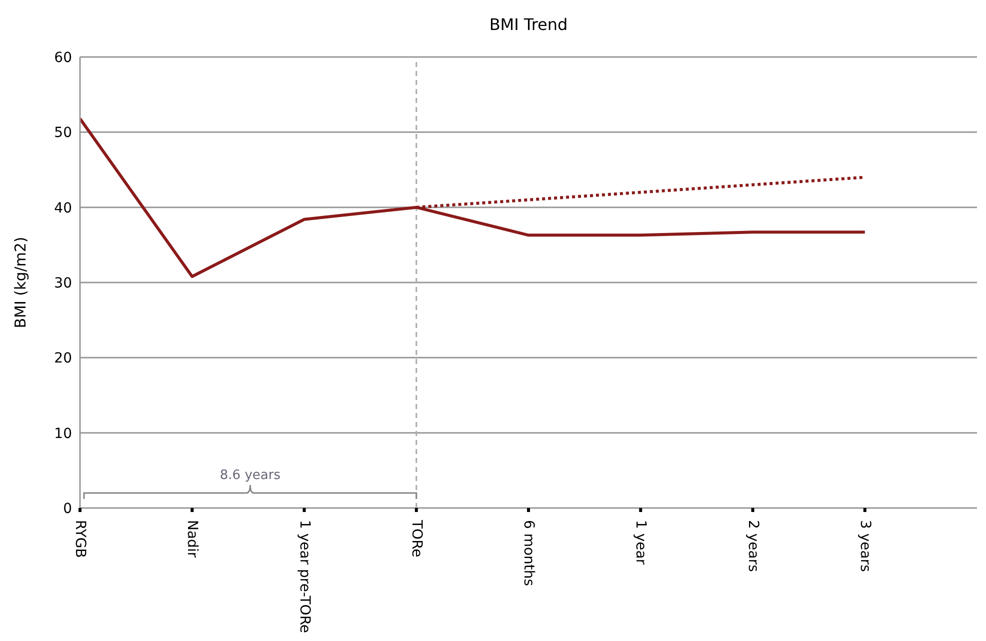 The width and height of the screenshot is (986, 641). Describe the element at coordinates (528, 24) in the screenshot. I see `chart-title: BMI Trend` at that location.